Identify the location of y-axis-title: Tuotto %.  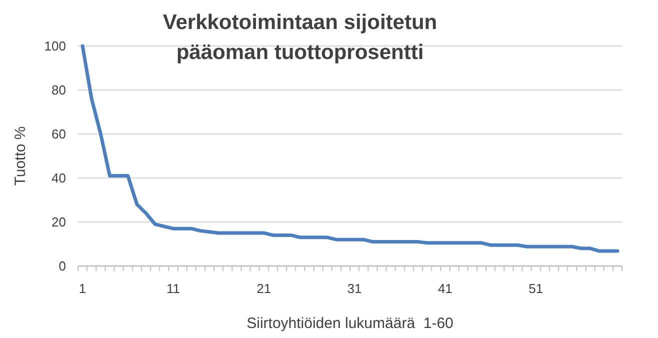
(20, 156).